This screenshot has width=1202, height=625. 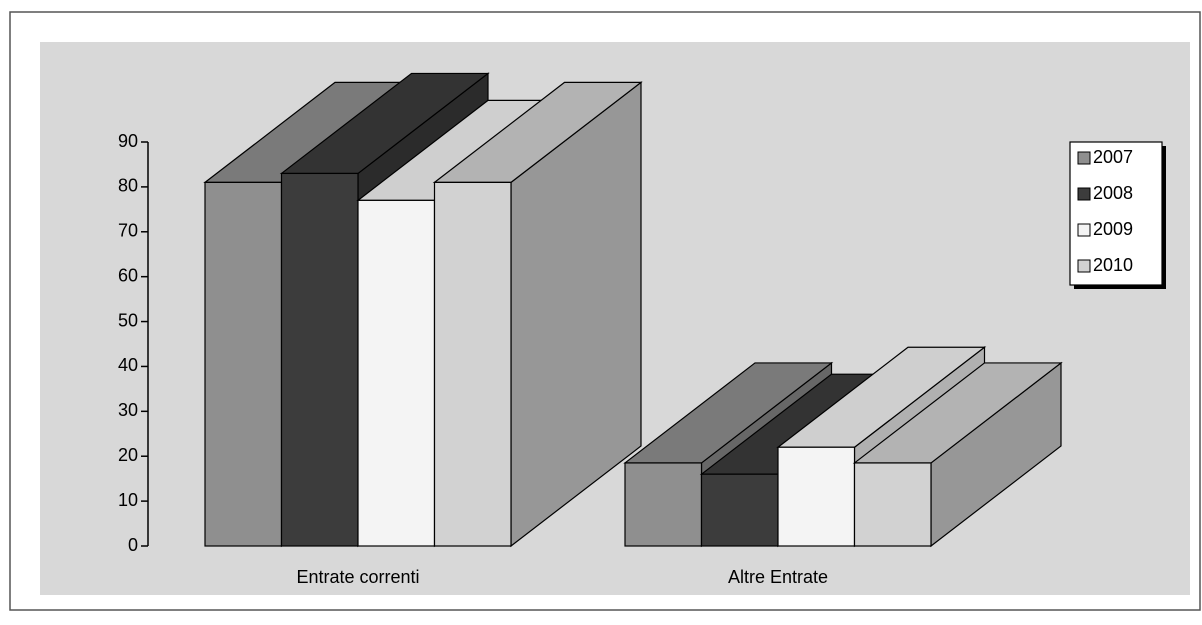 I want to click on legend-label: 2008, so click(x=1113, y=193).